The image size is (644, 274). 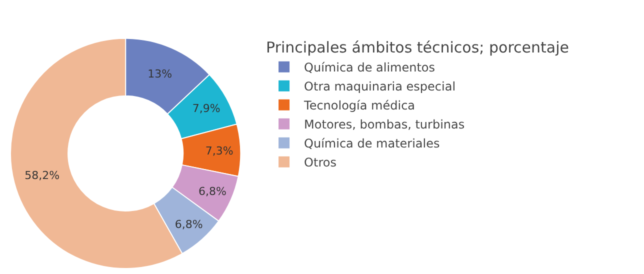 I want to click on legend-label: Química de alimentos, so click(x=370, y=67).